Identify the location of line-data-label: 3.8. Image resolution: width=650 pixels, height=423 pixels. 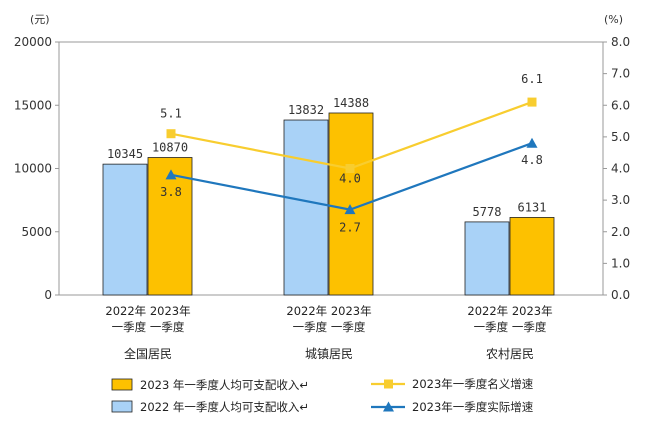
(171, 192).